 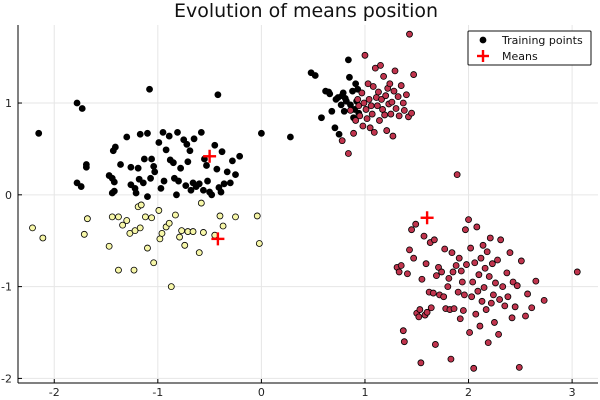 I want to click on legend-label-training-points: Training points, so click(x=542, y=40).